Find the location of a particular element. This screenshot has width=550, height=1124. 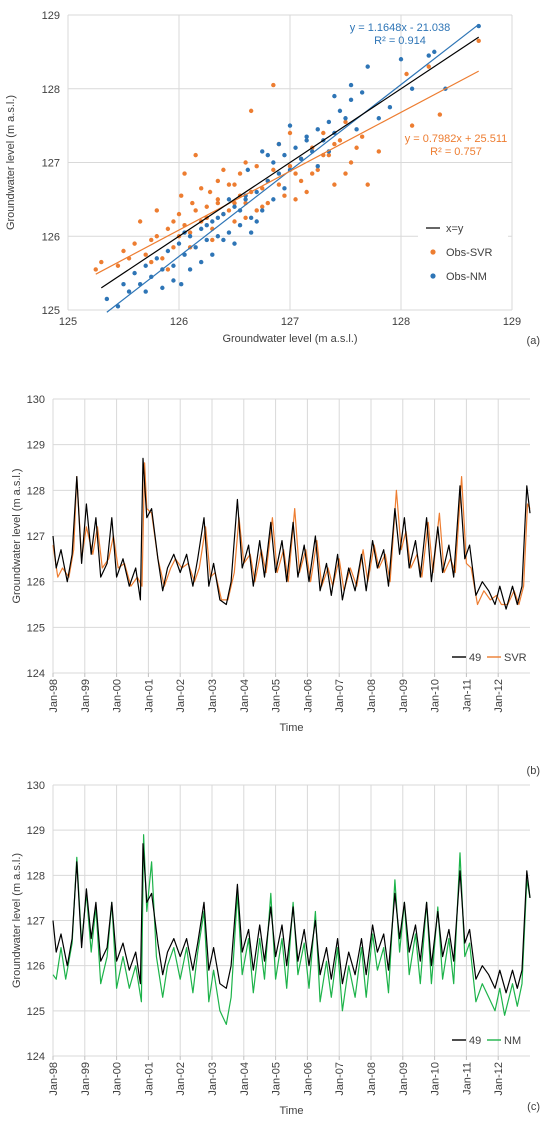

x-tick-label: Jan-00 is located at coordinates (118, 696).